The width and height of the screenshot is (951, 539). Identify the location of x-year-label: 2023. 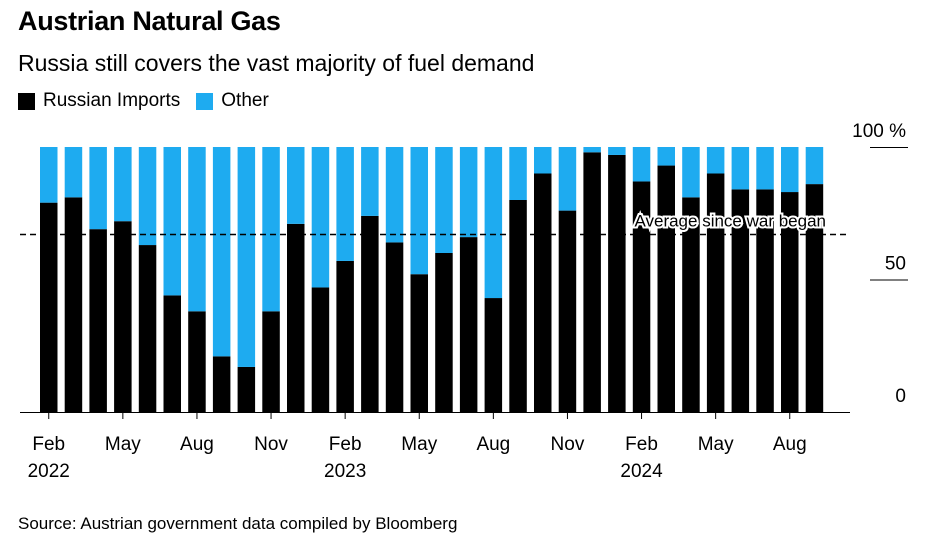
(345, 471).